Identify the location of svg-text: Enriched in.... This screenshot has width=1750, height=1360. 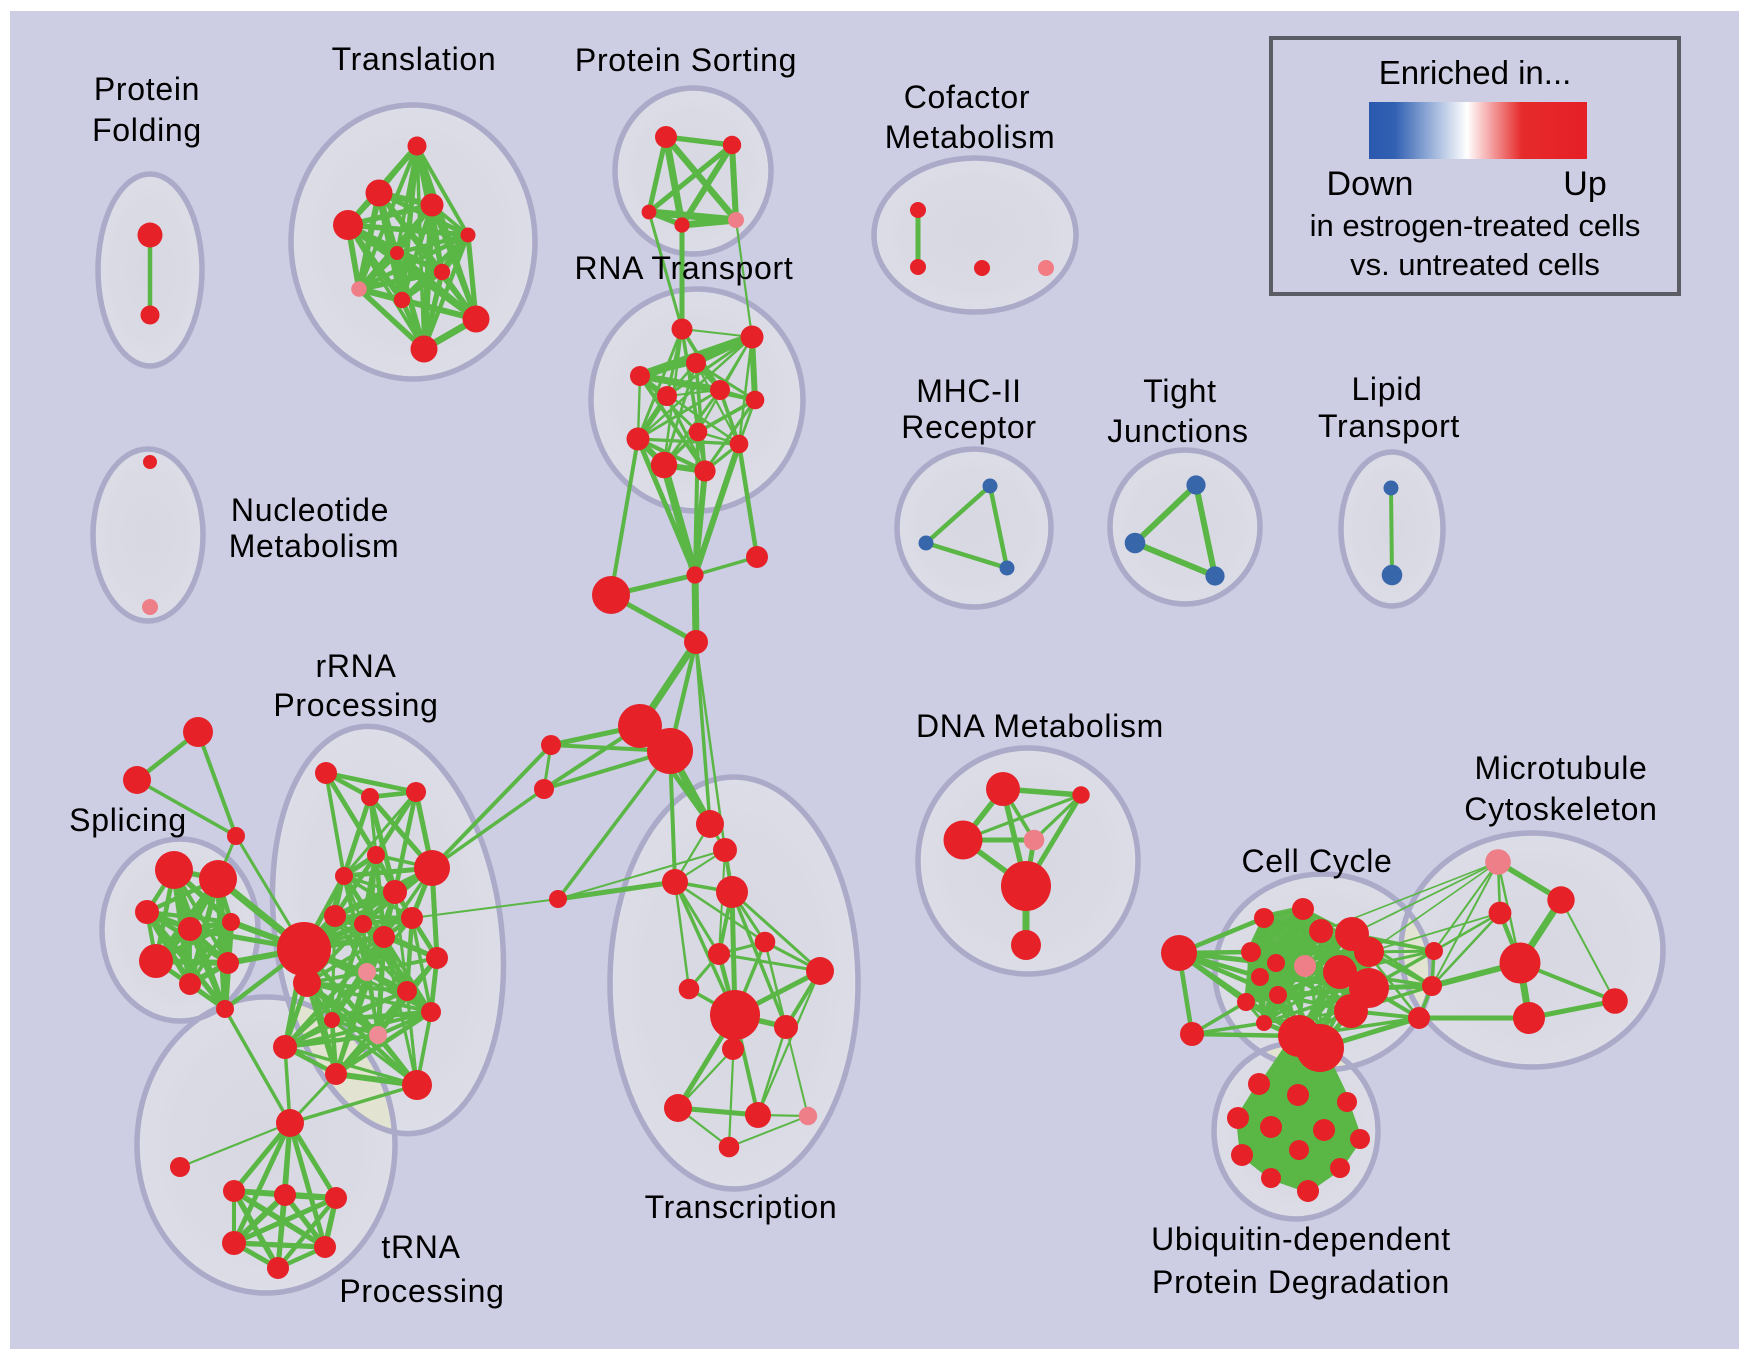
(1475, 72).